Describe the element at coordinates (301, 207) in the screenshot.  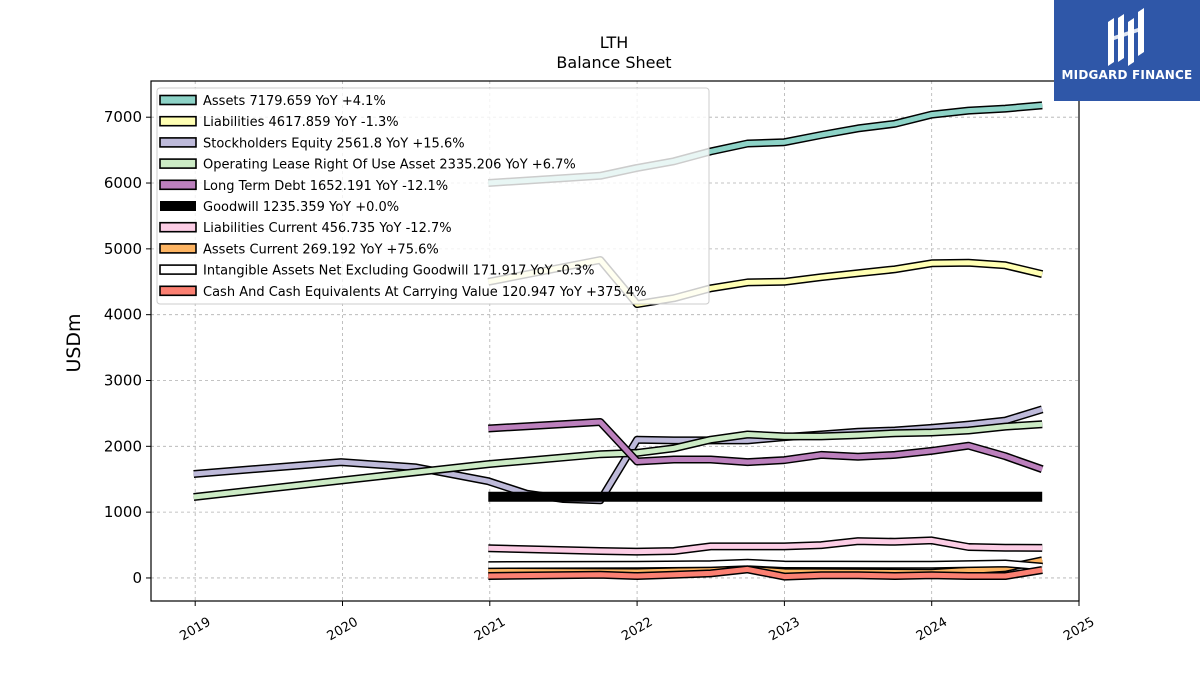
I see `legend-label: Goodwill 1235.359 YoY +0.0%` at that location.